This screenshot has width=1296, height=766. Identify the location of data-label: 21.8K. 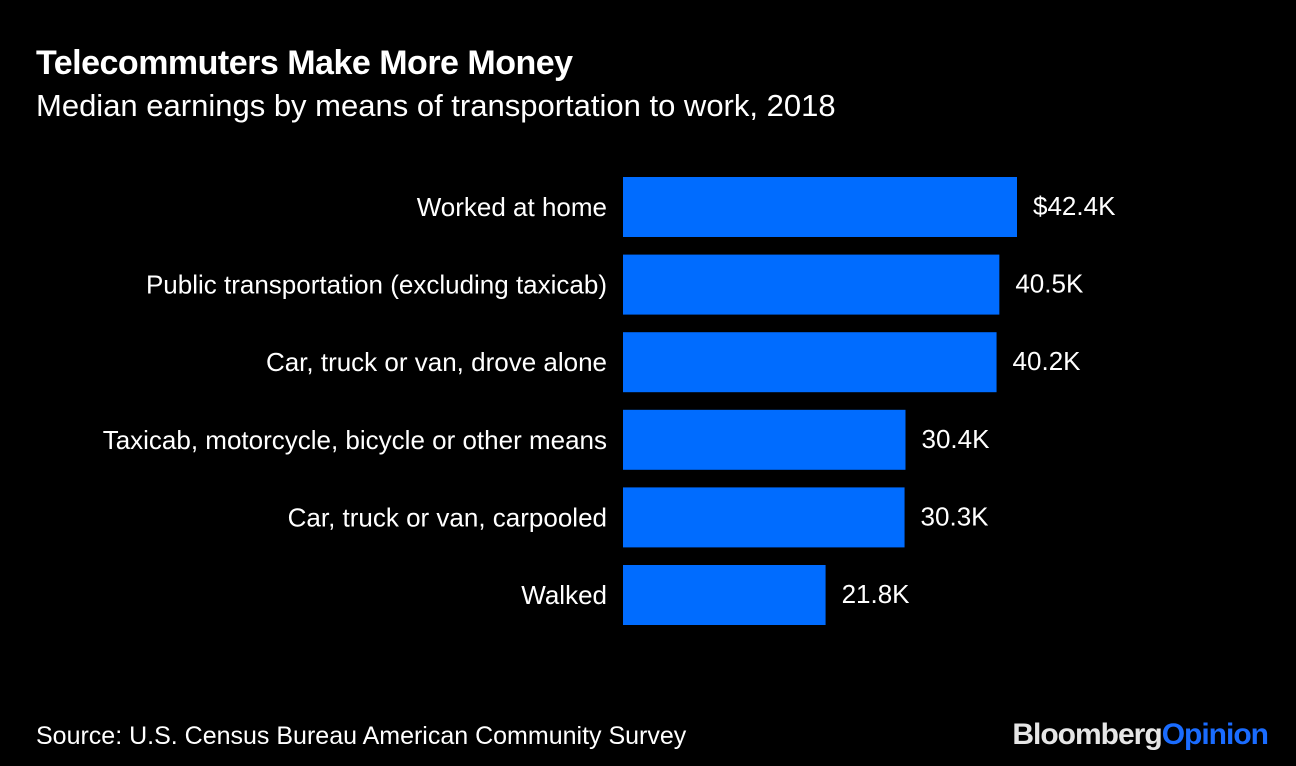
(876, 594).